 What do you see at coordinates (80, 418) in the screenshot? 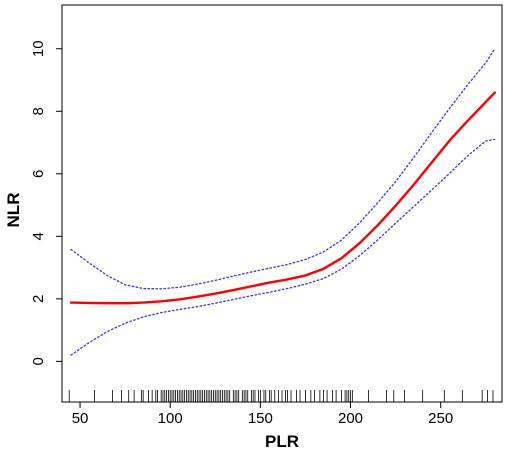
I see `x-tick-label: 50` at bounding box center [80, 418].